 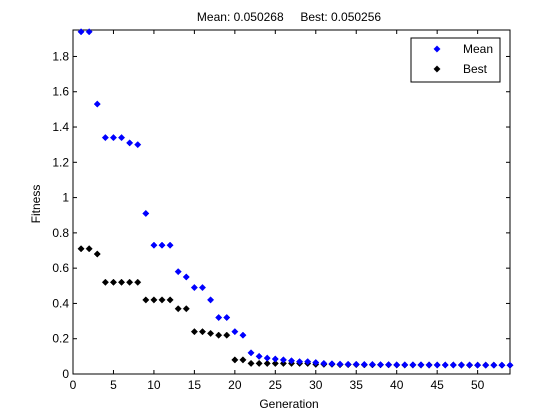 What do you see at coordinates (276, 385) in the screenshot?
I see `x-tick-label: 25` at bounding box center [276, 385].